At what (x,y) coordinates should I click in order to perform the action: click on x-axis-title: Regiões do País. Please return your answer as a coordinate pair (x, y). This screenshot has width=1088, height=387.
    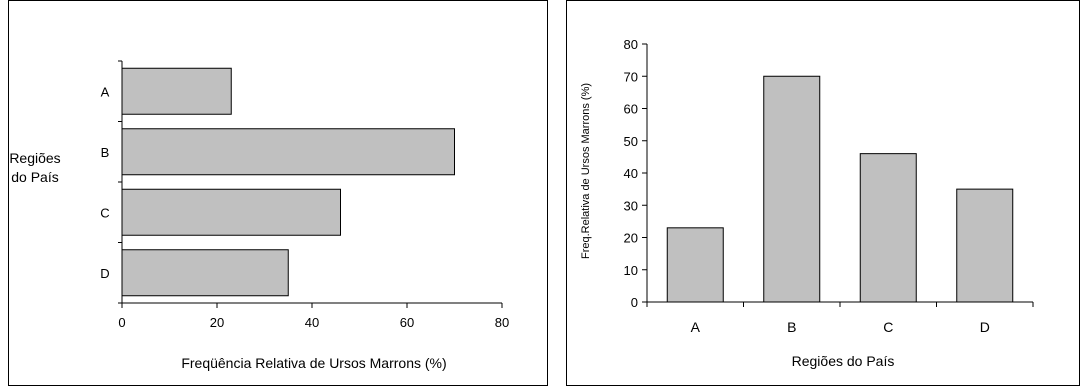
    Looking at the image, I should click on (843, 361).